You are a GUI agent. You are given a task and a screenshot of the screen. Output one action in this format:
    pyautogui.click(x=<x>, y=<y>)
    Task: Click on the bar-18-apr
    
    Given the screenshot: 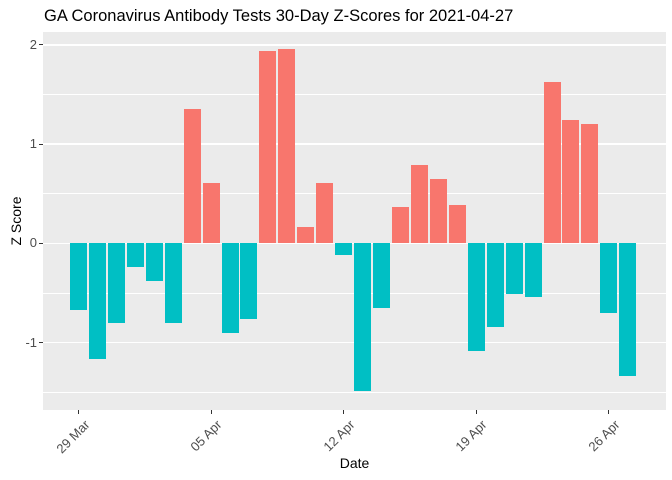 What is the action you would take?
    pyautogui.click(x=457, y=224)
    